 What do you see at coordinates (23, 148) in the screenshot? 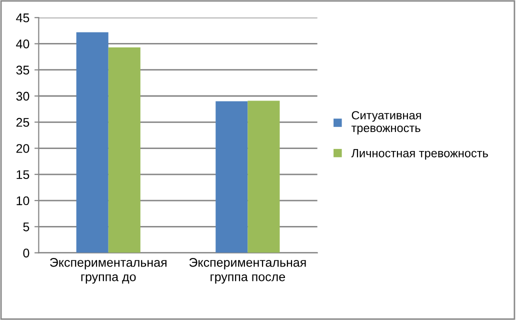
I see `y-tick-label: 20` at bounding box center [23, 148].